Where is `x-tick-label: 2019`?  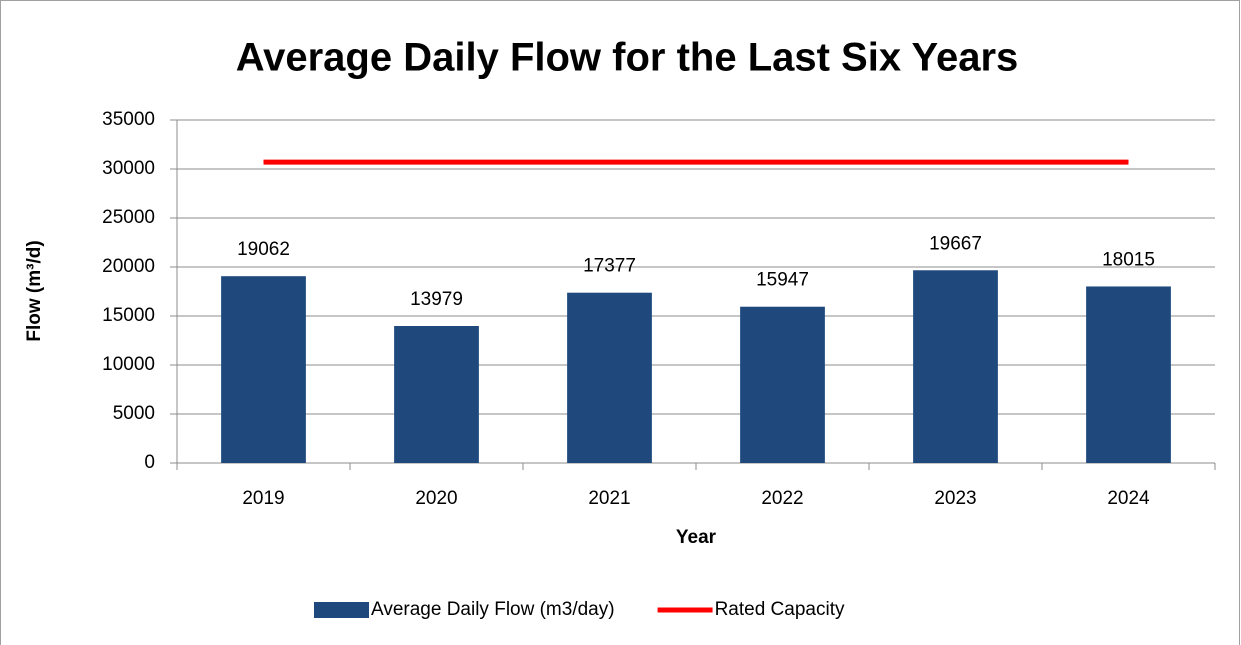 x-tick-label: 2019 is located at coordinates (263, 498).